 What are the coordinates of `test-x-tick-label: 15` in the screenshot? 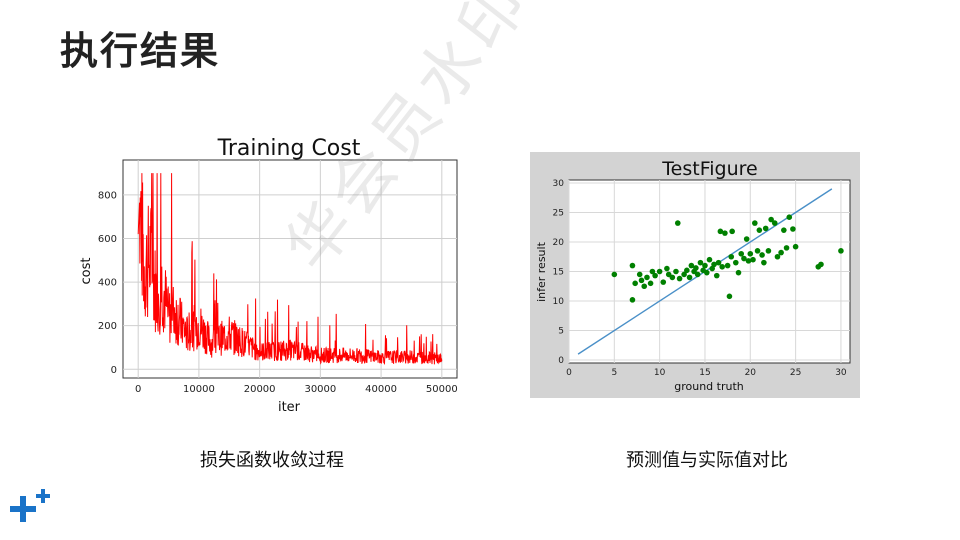 It's located at (704, 373).